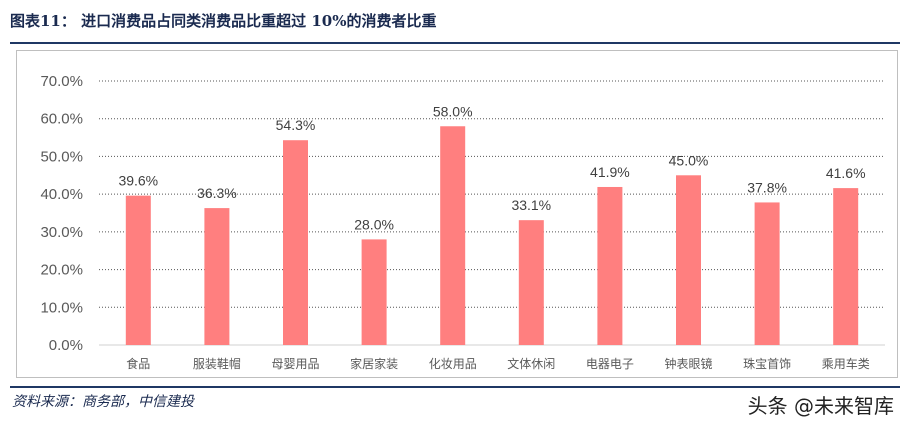  I want to click on y-tick-label: 0.0%, so click(66, 345).